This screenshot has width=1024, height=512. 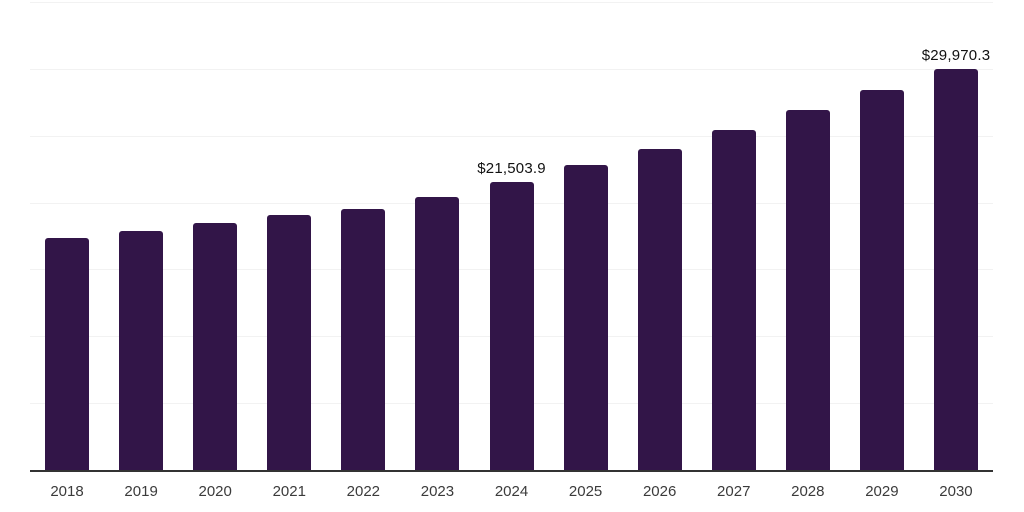 What do you see at coordinates (882, 491) in the screenshot?
I see `x-tick-2029: 2029` at bounding box center [882, 491].